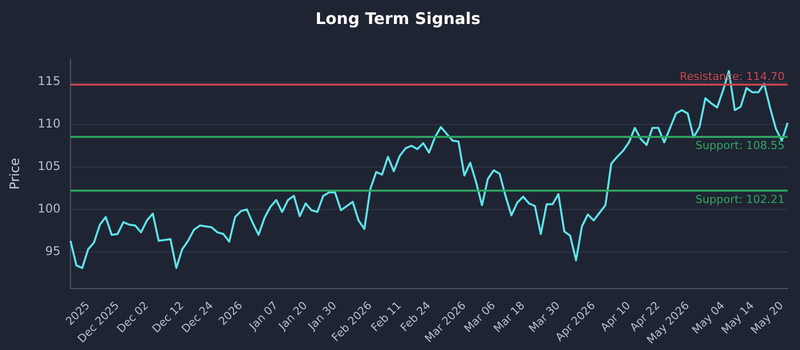  I want to click on y-axis-title: Price, so click(16, 174).